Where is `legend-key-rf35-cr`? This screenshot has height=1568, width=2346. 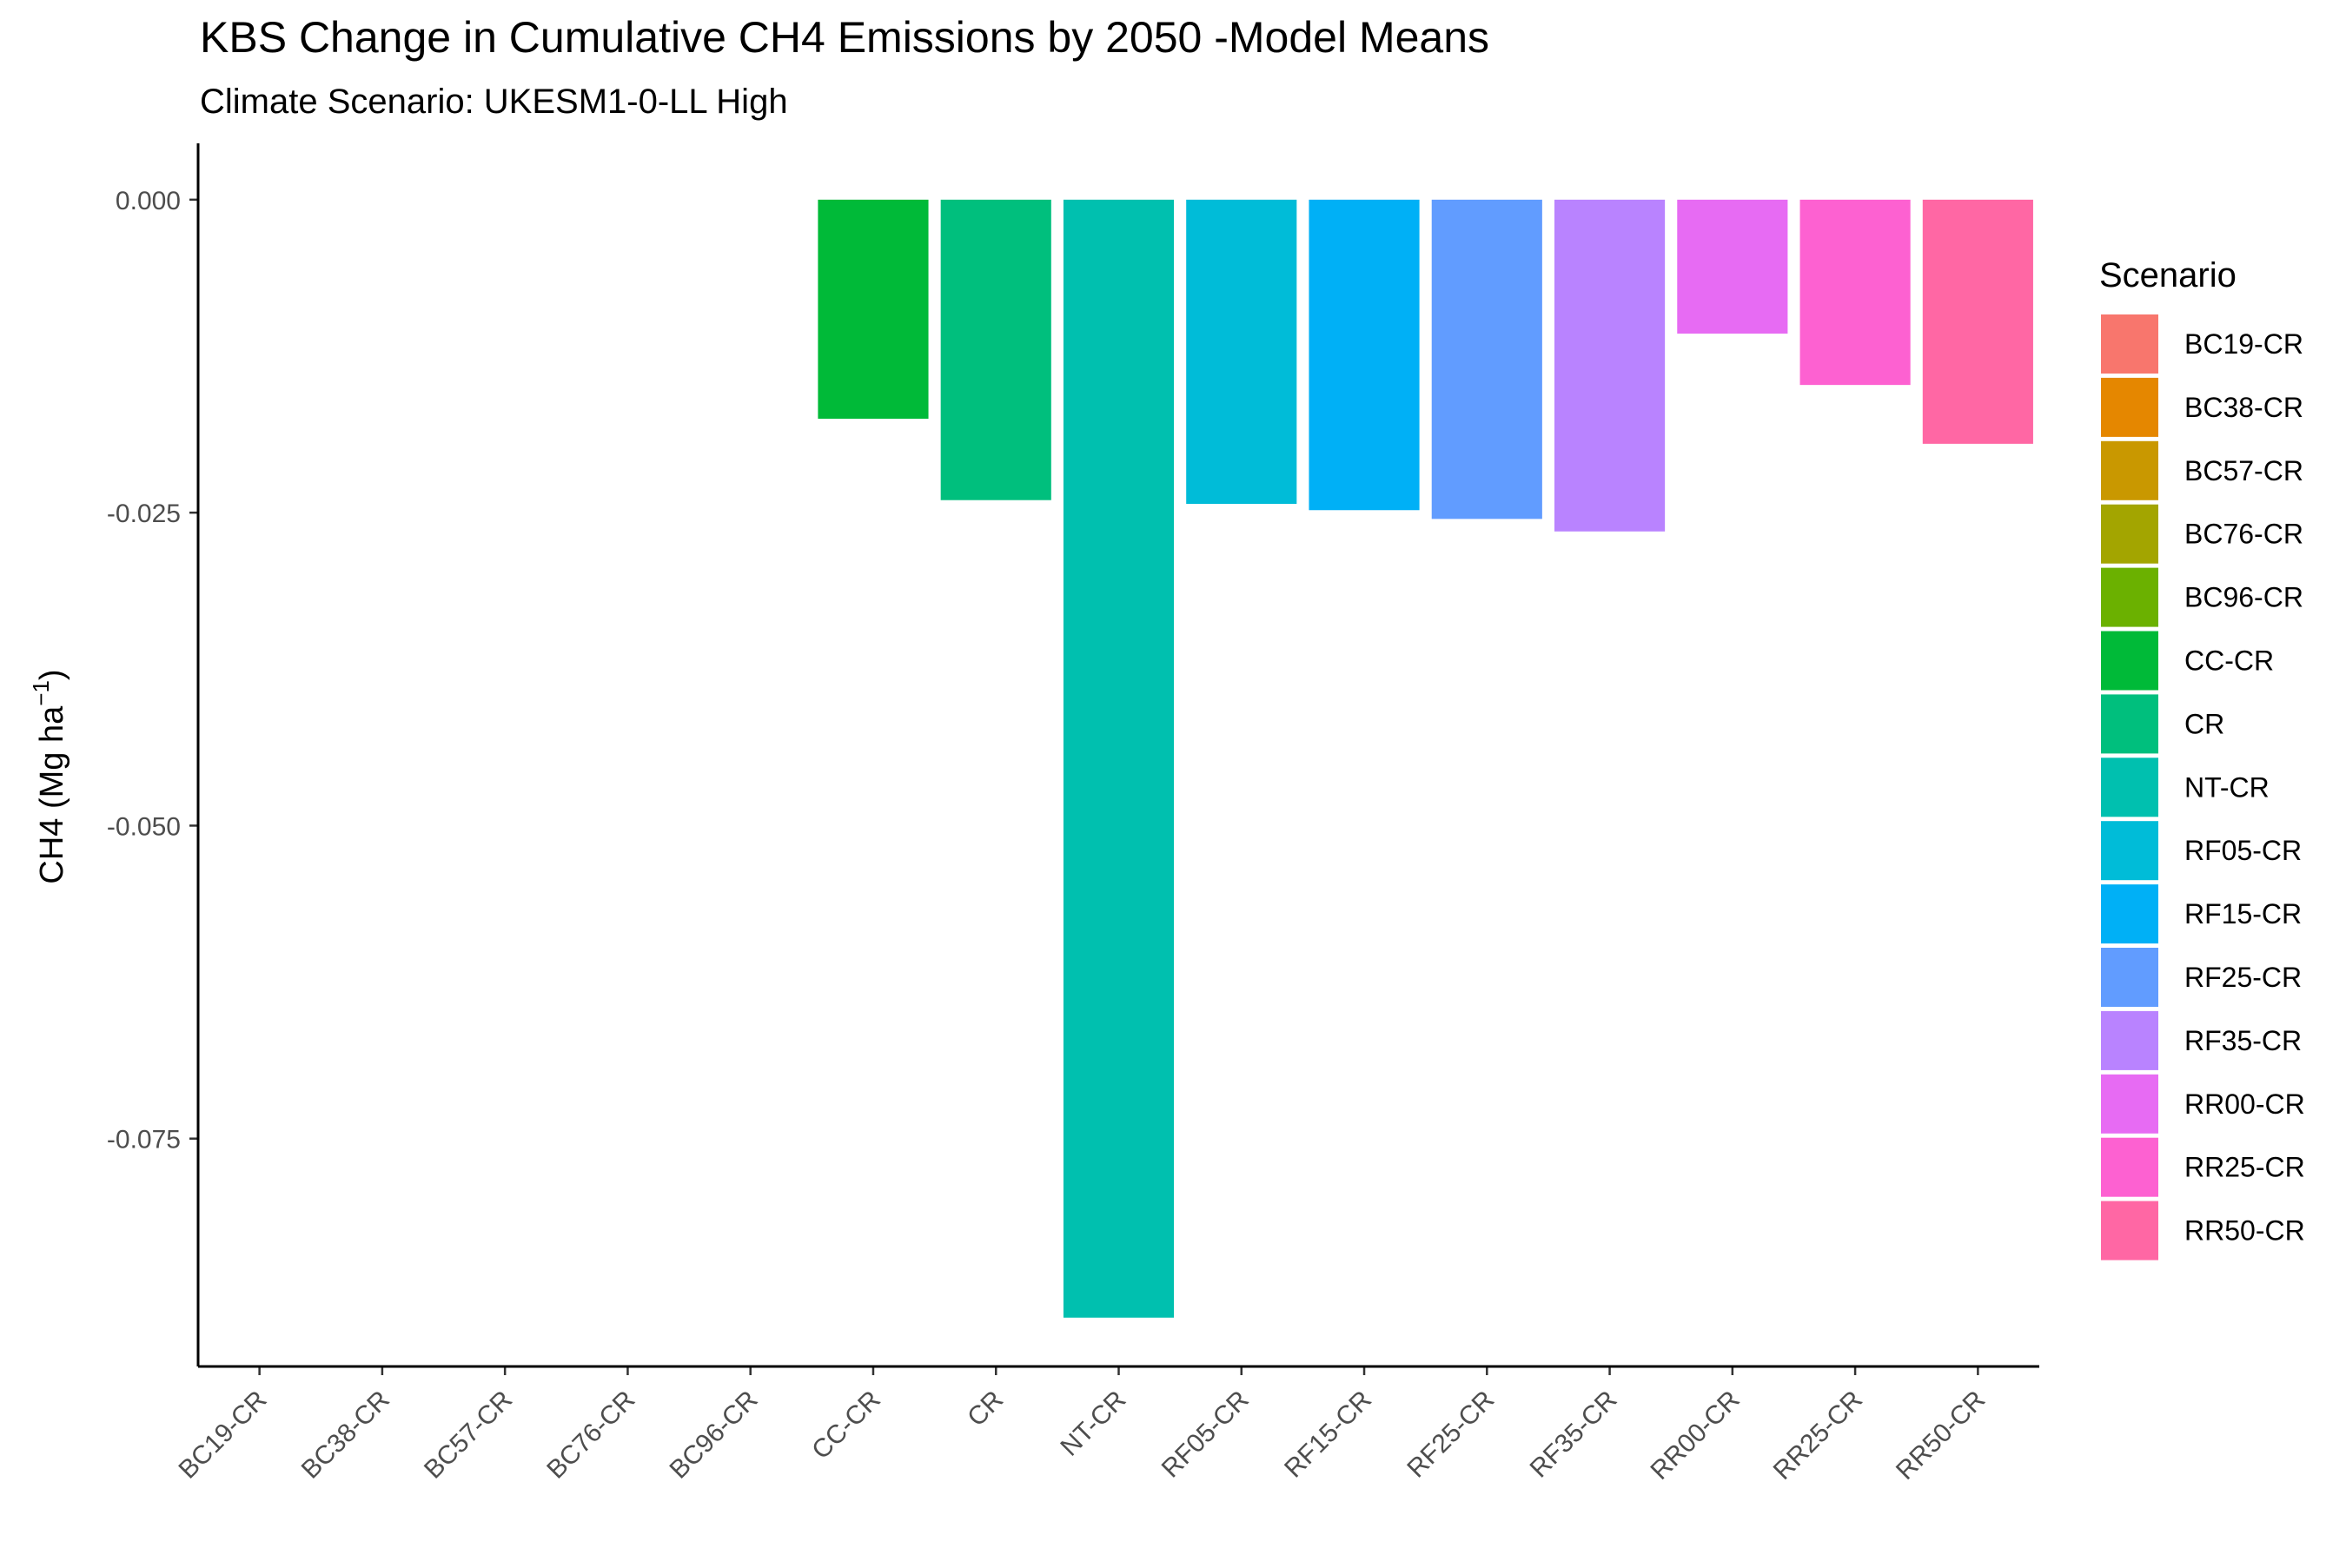
legend-key-rf35-cr is located at coordinates (2129, 1040).